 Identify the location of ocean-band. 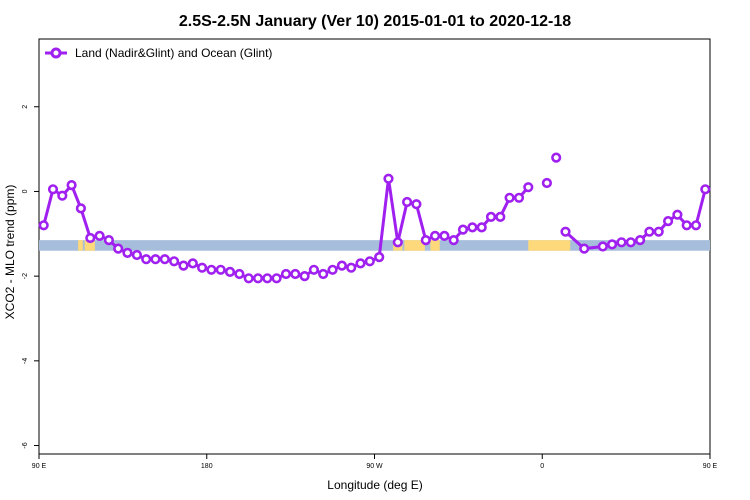
(374, 245).